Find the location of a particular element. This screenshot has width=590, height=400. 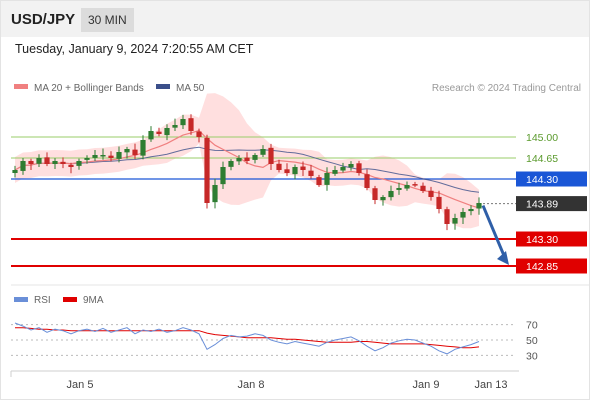

rsi-legend-label: RSI is located at coordinates (42, 300).